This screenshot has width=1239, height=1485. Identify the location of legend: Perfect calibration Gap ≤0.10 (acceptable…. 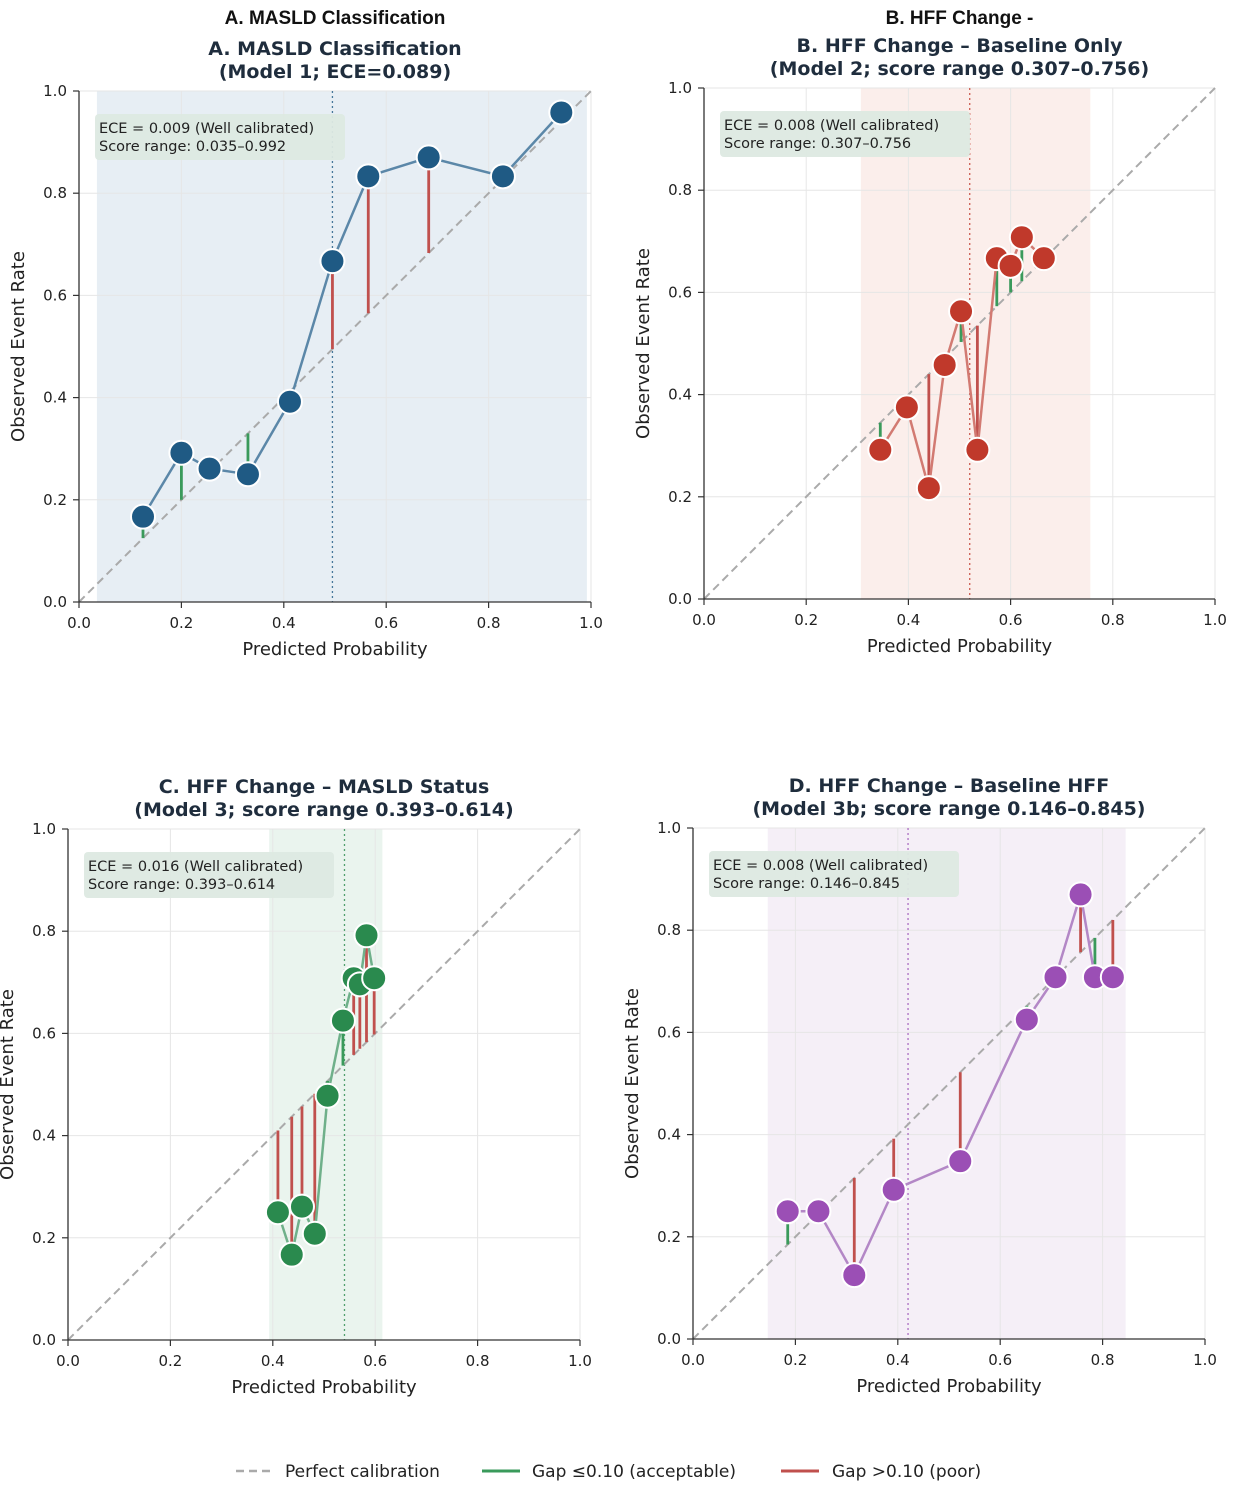
(608, 1472).